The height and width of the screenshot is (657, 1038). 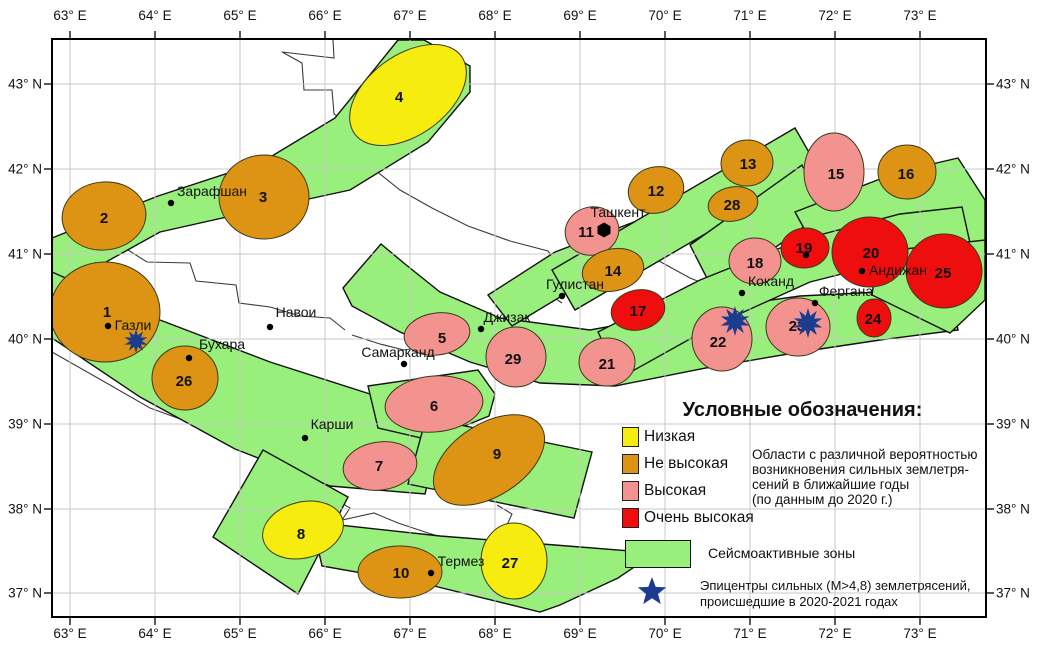 I want to click on zone-label-27: 27, so click(x=510, y=563).